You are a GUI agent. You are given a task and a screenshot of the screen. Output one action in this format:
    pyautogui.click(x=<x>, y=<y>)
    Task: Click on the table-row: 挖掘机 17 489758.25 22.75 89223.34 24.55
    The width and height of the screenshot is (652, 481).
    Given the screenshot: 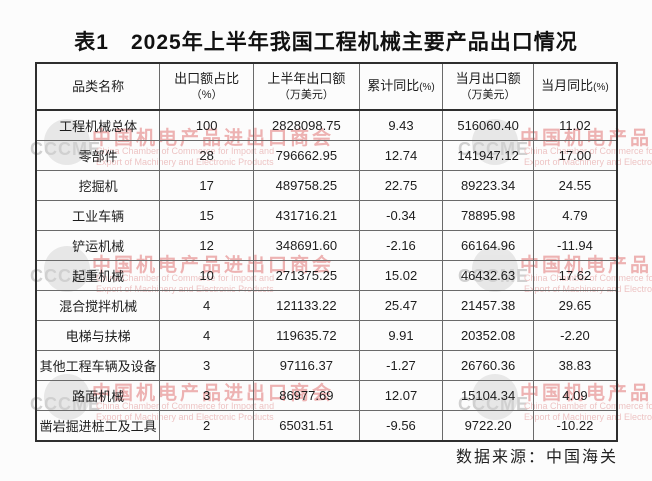 What is the action you would take?
    pyautogui.click(x=326, y=185)
    